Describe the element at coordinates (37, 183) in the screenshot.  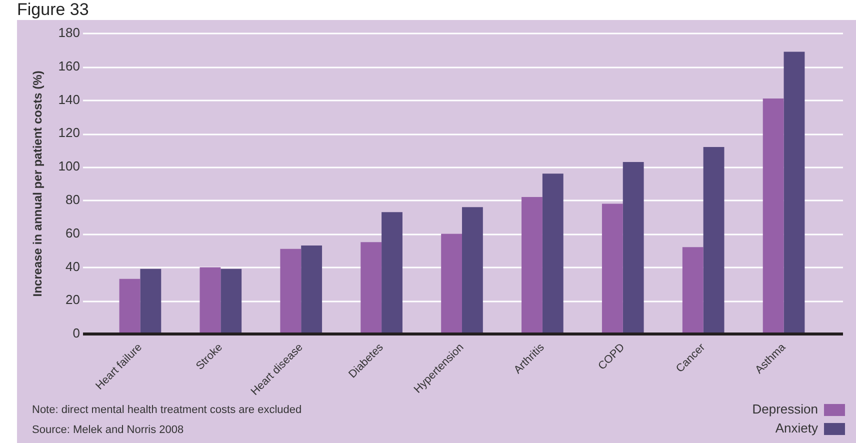
I see `y-axis-title: Increase in annual per patient costs (%)` at that location.